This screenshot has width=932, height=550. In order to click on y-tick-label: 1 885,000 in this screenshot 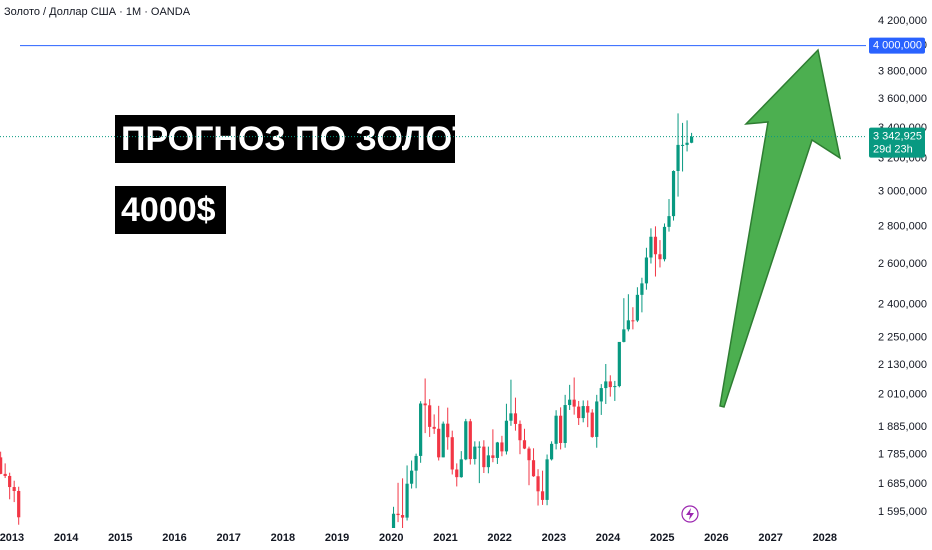, I will do `click(902, 427)`.